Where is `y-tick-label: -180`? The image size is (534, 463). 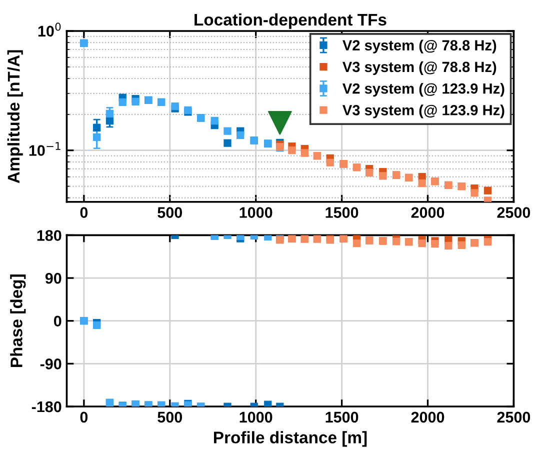
y-tick-label: -180 is located at coordinates (47, 406).